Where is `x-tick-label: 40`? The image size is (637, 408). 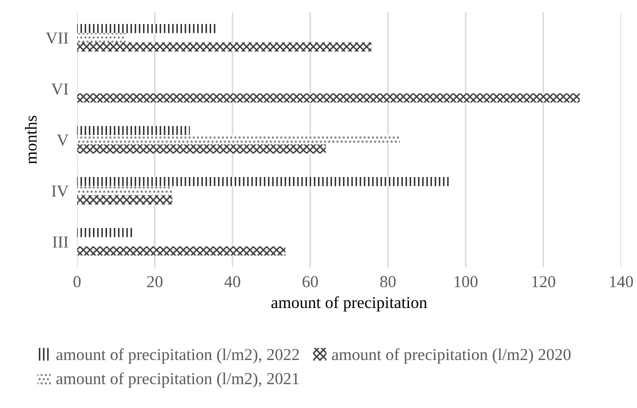 x-tick-label: 40 is located at coordinates (232, 282).